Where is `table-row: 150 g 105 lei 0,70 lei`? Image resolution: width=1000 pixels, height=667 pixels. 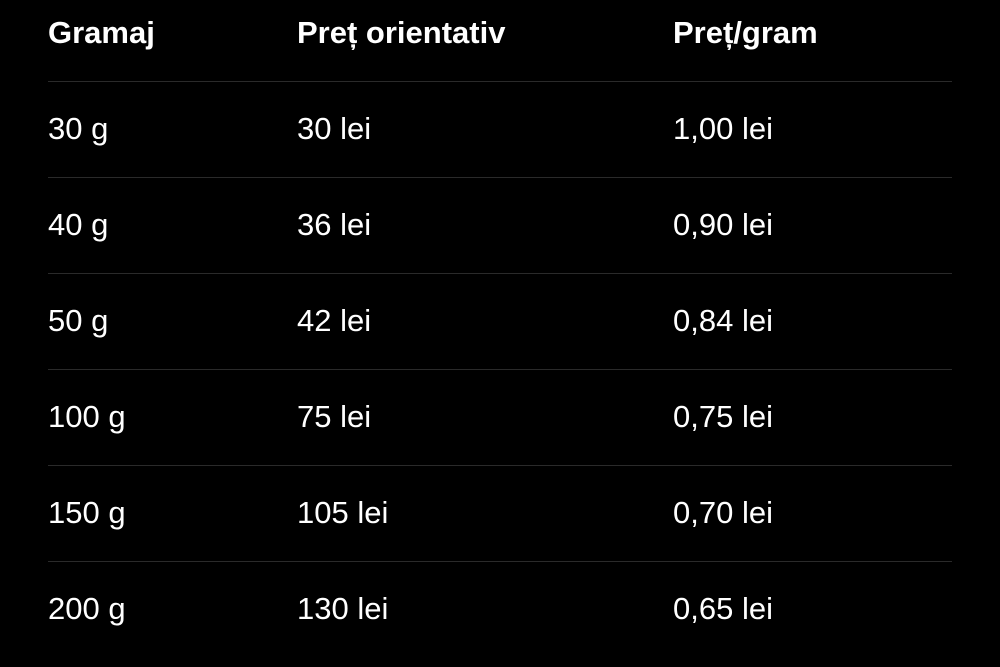
table-row: 150 g 105 lei 0,70 lei is located at coordinates (500, 513).